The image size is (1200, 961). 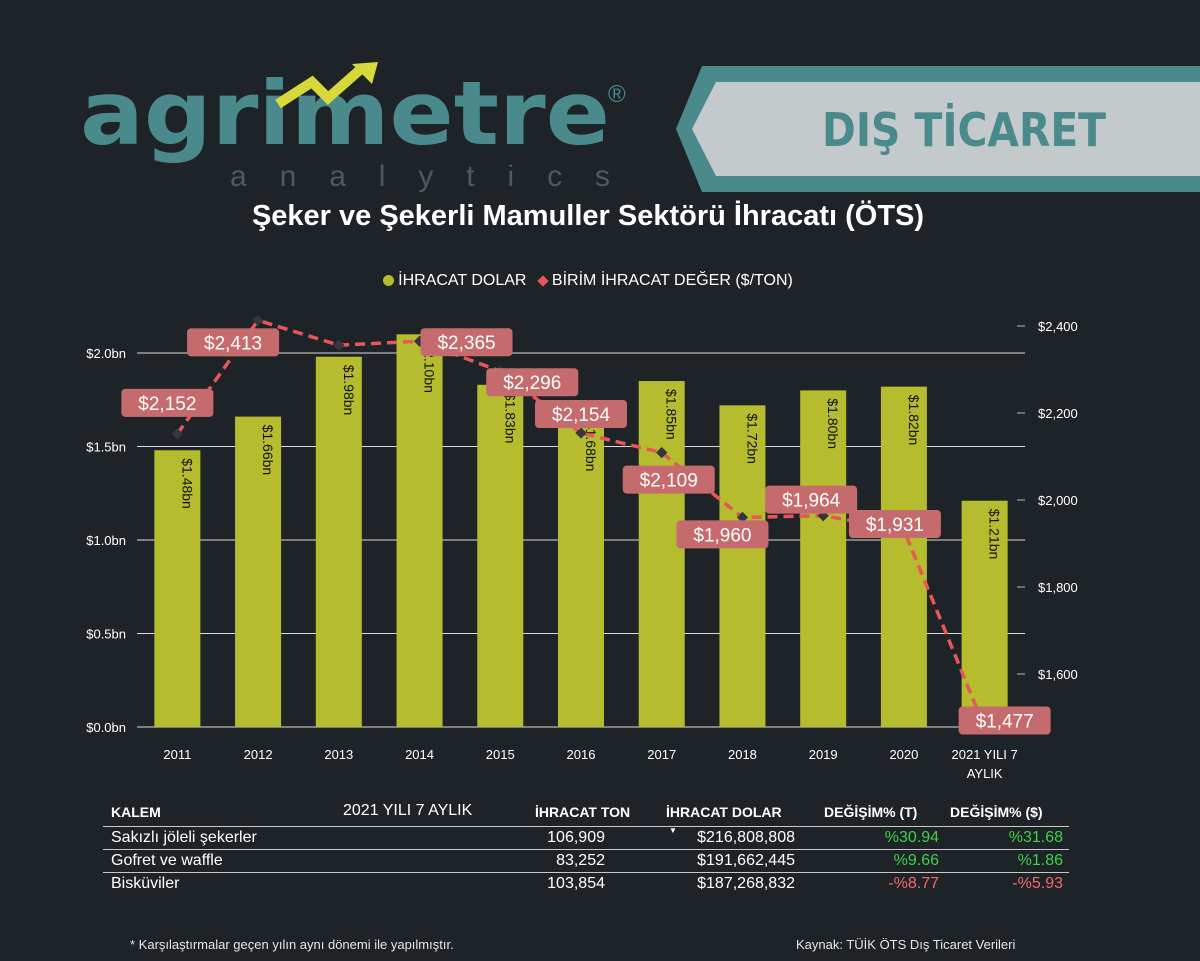 I want to click on bar-value-label: $1.72bn, so click(x=752, y=438).